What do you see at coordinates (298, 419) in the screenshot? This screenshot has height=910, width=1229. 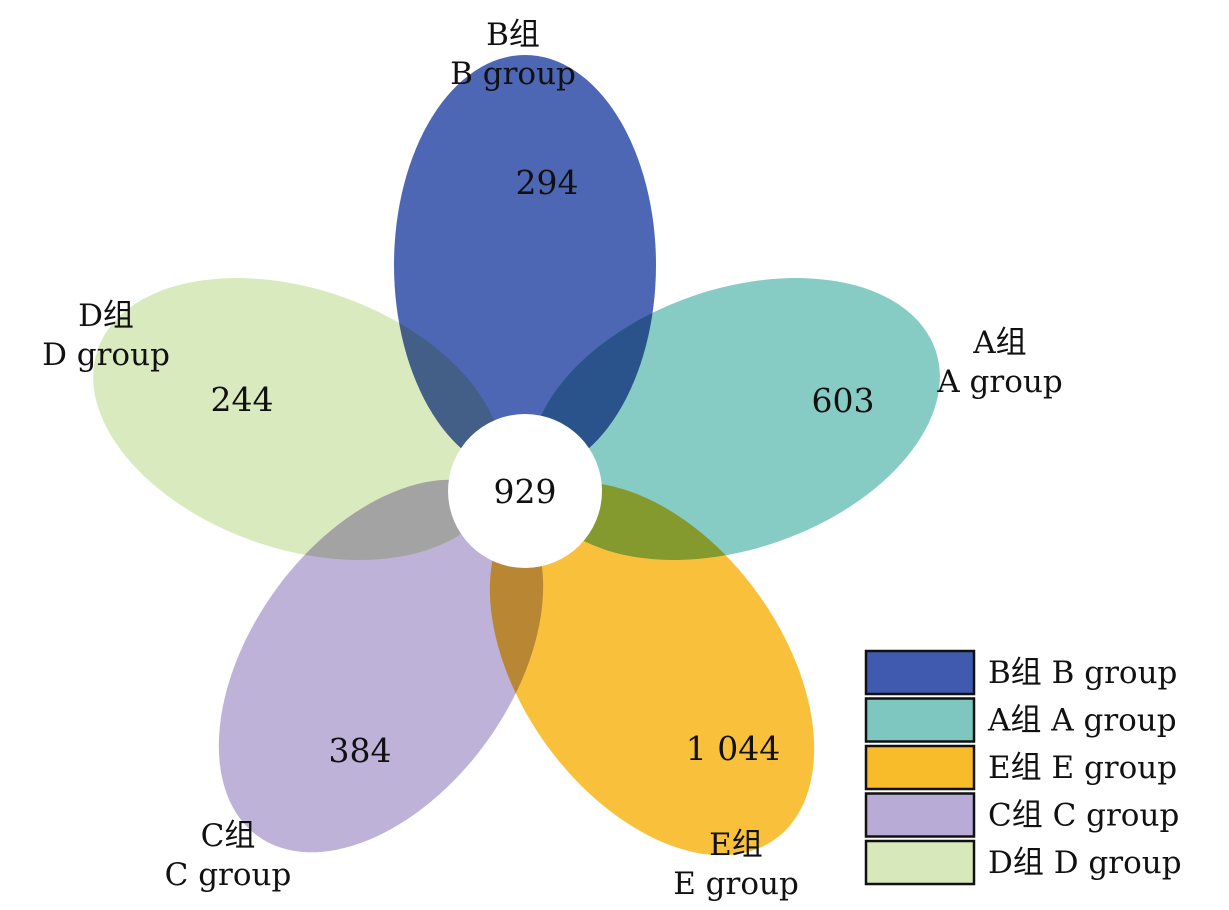 I see `petal-d-group` at bounding box center [298, 419].